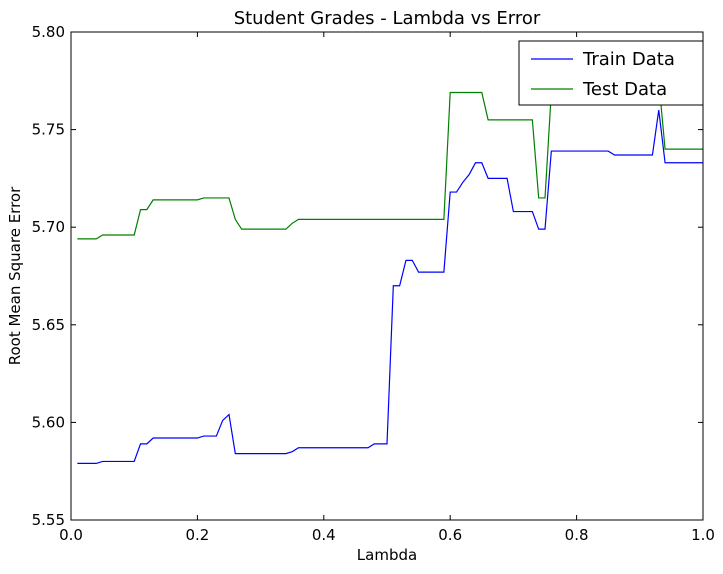 The image size is (723, 574). What do you see at coordinates (628, 59) in the screenshot?
I see `legend-label: Train Data` at bounding box center [628, 59].